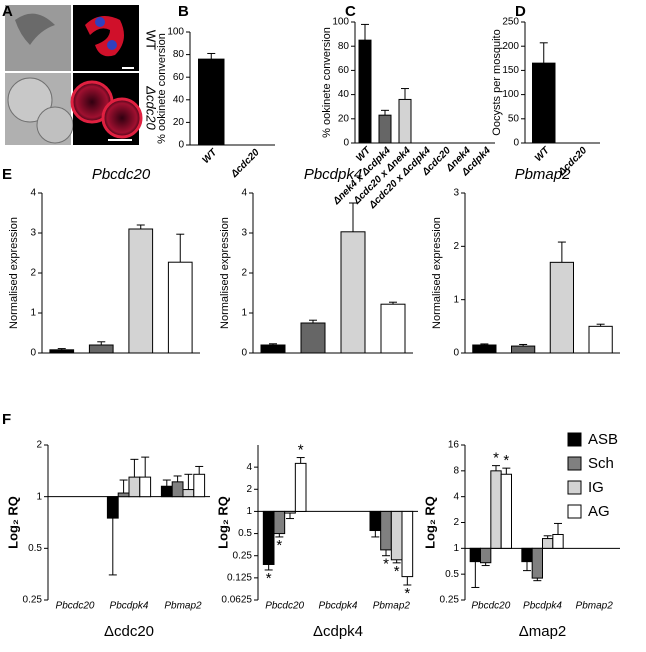 The image size is (646, 652). What do you see at coordinates (151, 107) in the screenshot?
I see `row-label: Δcdc20` at bounding box center [151, 107].